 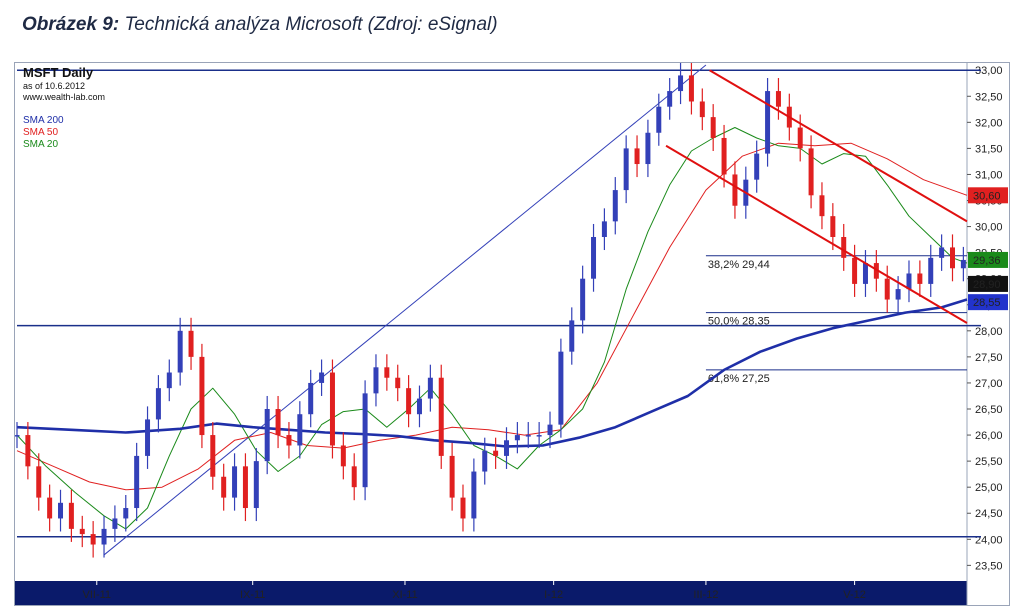 What do you see at coordinates (404, 595) in the screenshot?
I see `x-tick-label: XI-11` at bounding box center [404, 595].